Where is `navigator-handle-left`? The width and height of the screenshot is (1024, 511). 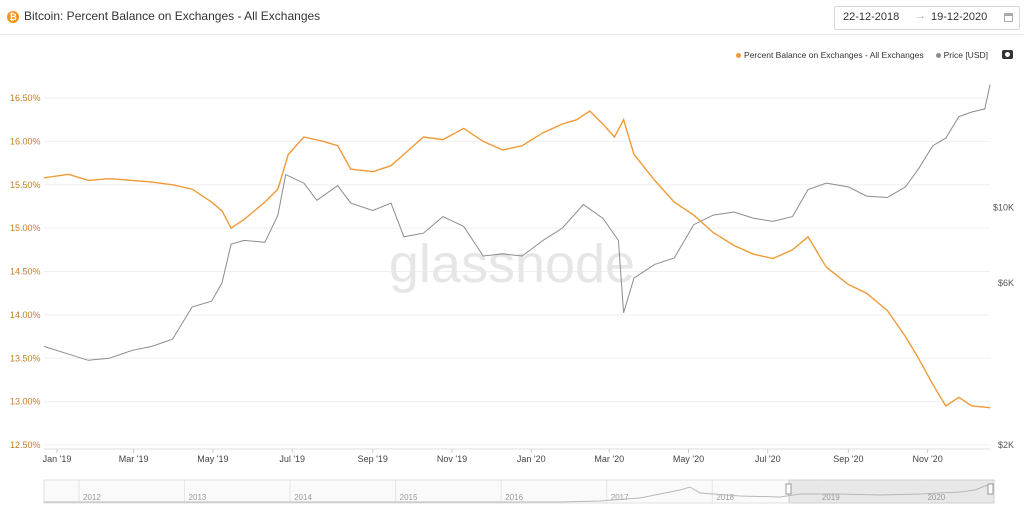 navigator-handle-left is located at coordinates (788, 489).